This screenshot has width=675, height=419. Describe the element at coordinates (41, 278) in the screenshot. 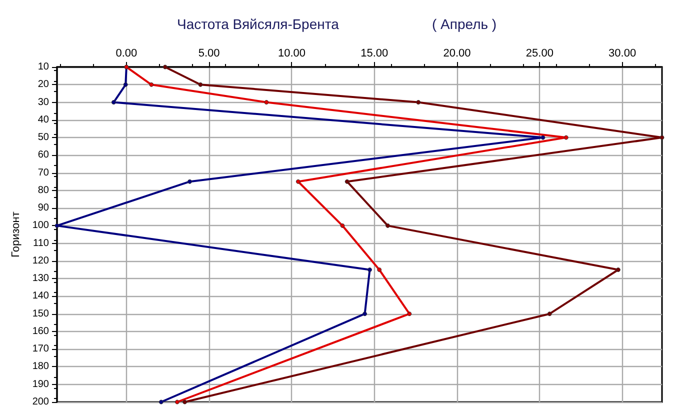

I see `y-tick-label: 130` at that location.